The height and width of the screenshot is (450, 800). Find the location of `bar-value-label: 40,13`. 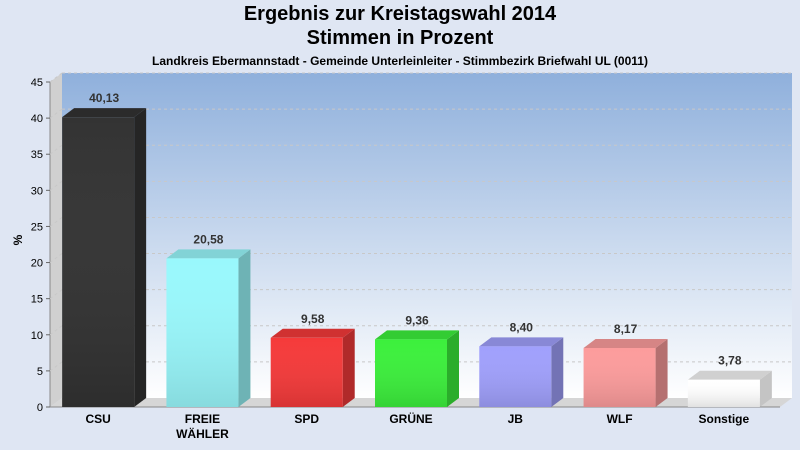

bar-value-label: 40,13 is located at coordinates (104, 98).